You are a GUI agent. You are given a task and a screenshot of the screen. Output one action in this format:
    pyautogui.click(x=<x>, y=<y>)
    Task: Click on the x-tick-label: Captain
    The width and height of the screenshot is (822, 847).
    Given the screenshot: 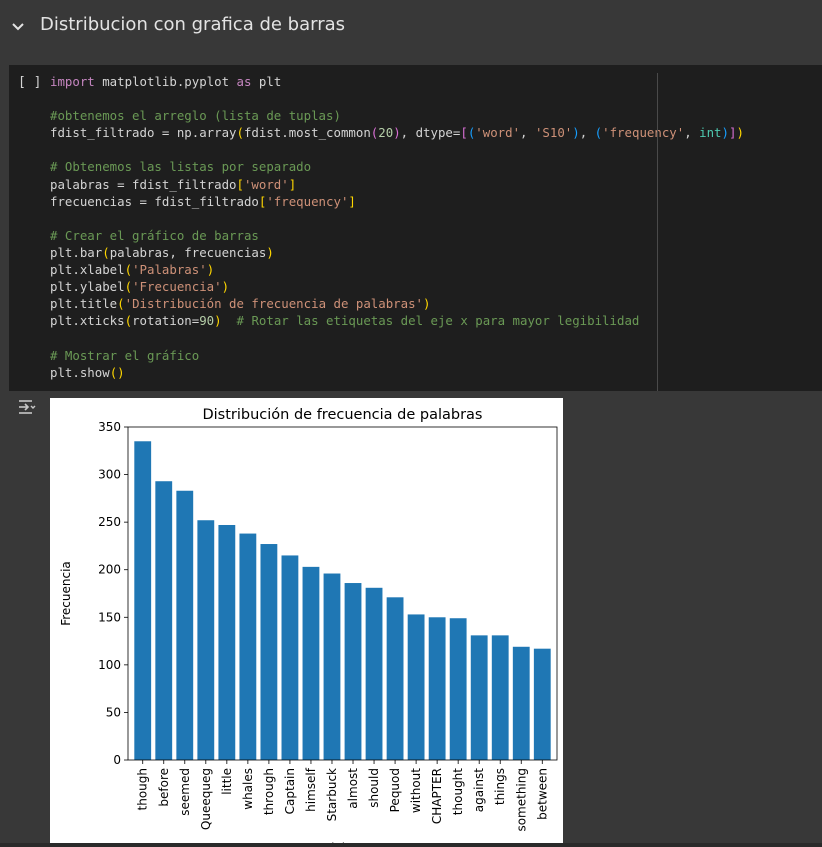 What is the action you would take?
    pyautogui.click(x=290, y=791)
    